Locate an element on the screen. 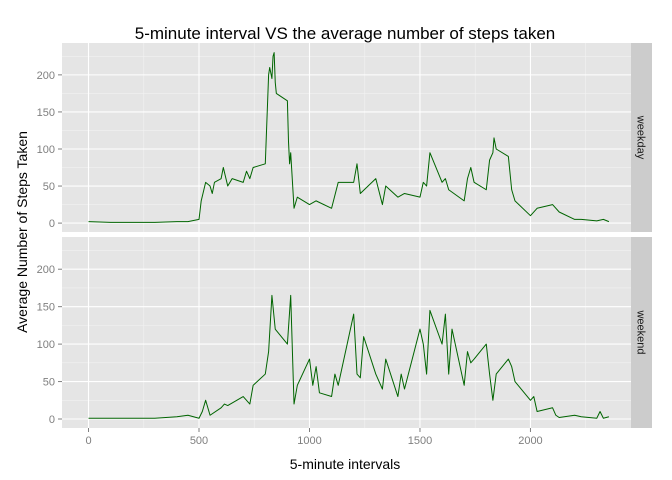 The width and height of the screenshot is (672, 480). facet-strip-label: weekday is located at coordinates (641, 137).